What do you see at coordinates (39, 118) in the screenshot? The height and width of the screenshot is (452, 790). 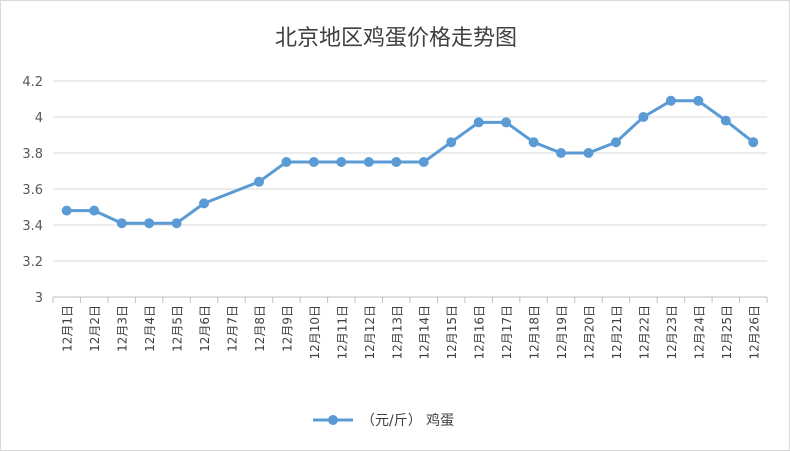 I see `y-tick-label: 4` at bounding box center [39, 118].